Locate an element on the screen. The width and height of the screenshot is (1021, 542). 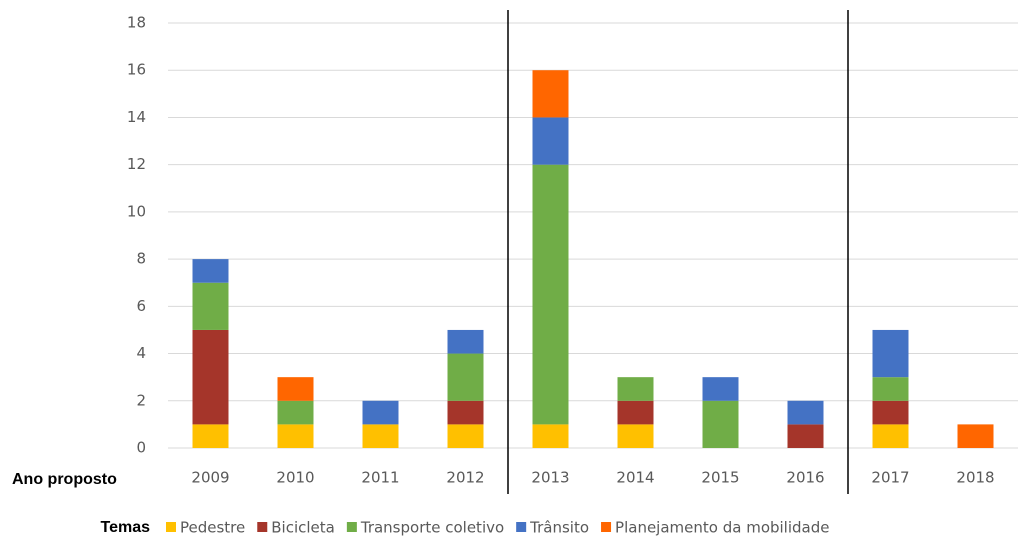
x-tick-label: 2013 is located at coordinates (550, 478).